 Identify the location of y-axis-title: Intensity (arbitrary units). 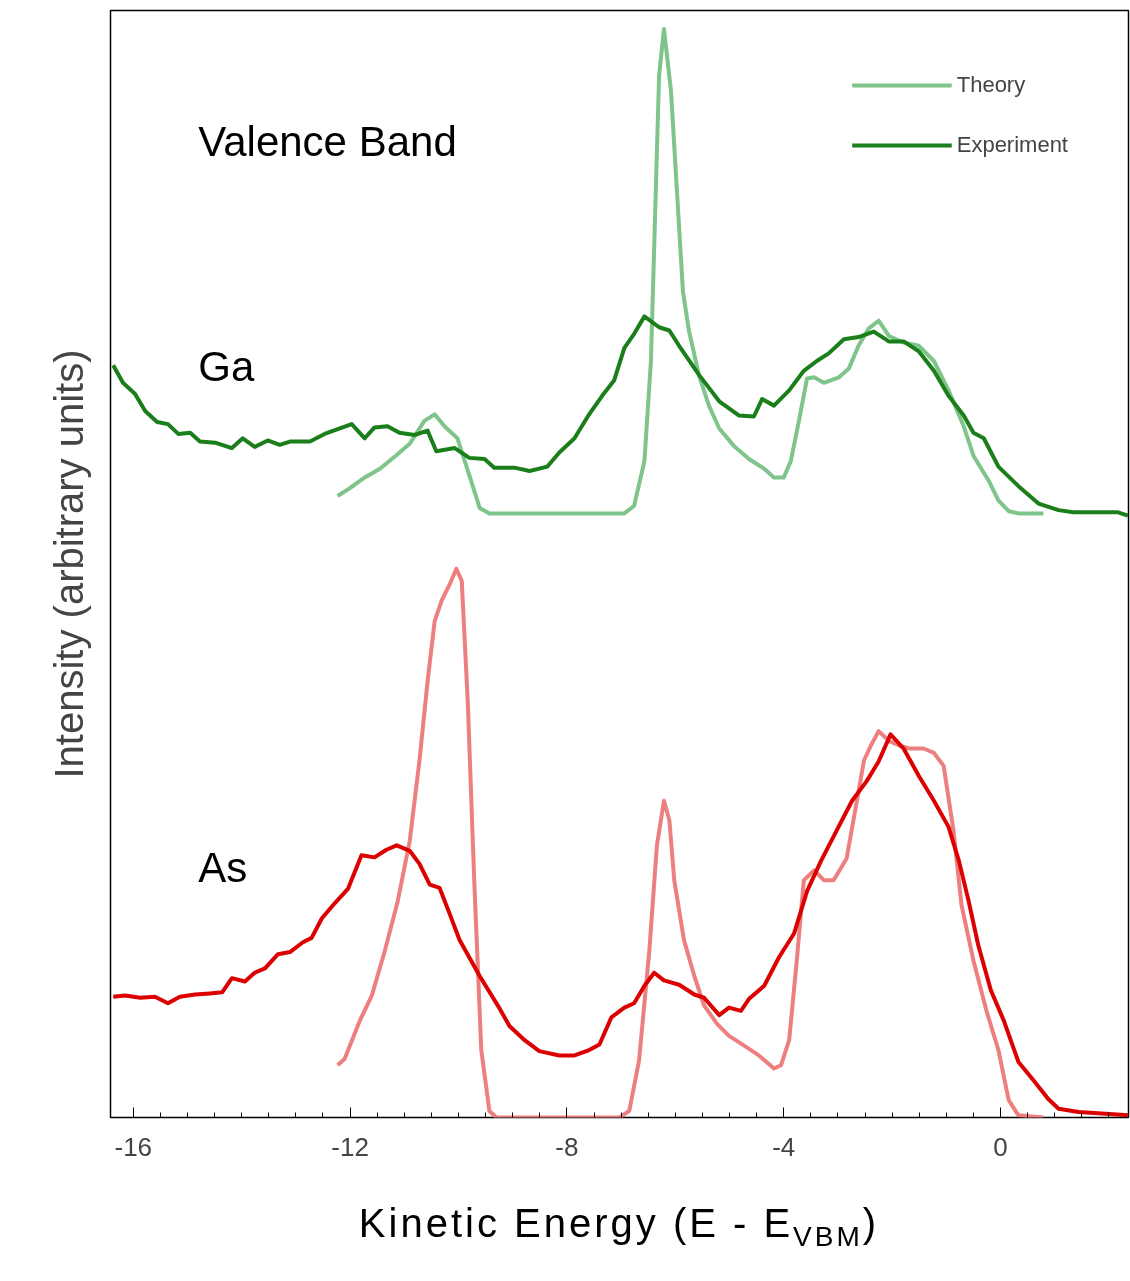
(68, 564).